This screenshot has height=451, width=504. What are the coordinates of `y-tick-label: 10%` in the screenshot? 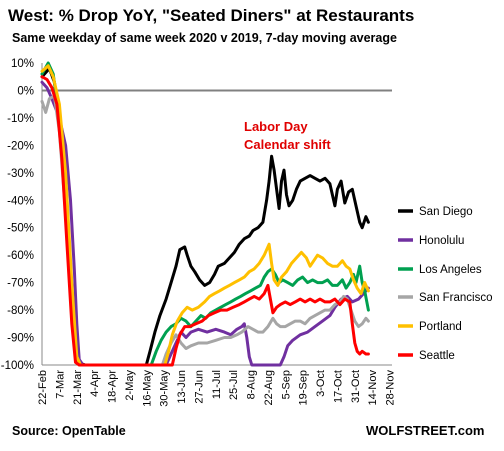 It's located at (22, 64).